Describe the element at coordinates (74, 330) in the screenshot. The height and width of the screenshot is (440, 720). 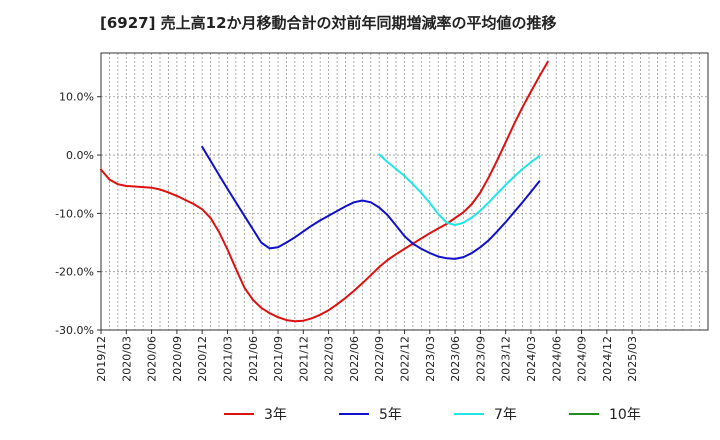
I see `y-tick-label: -30.0%` at that location.